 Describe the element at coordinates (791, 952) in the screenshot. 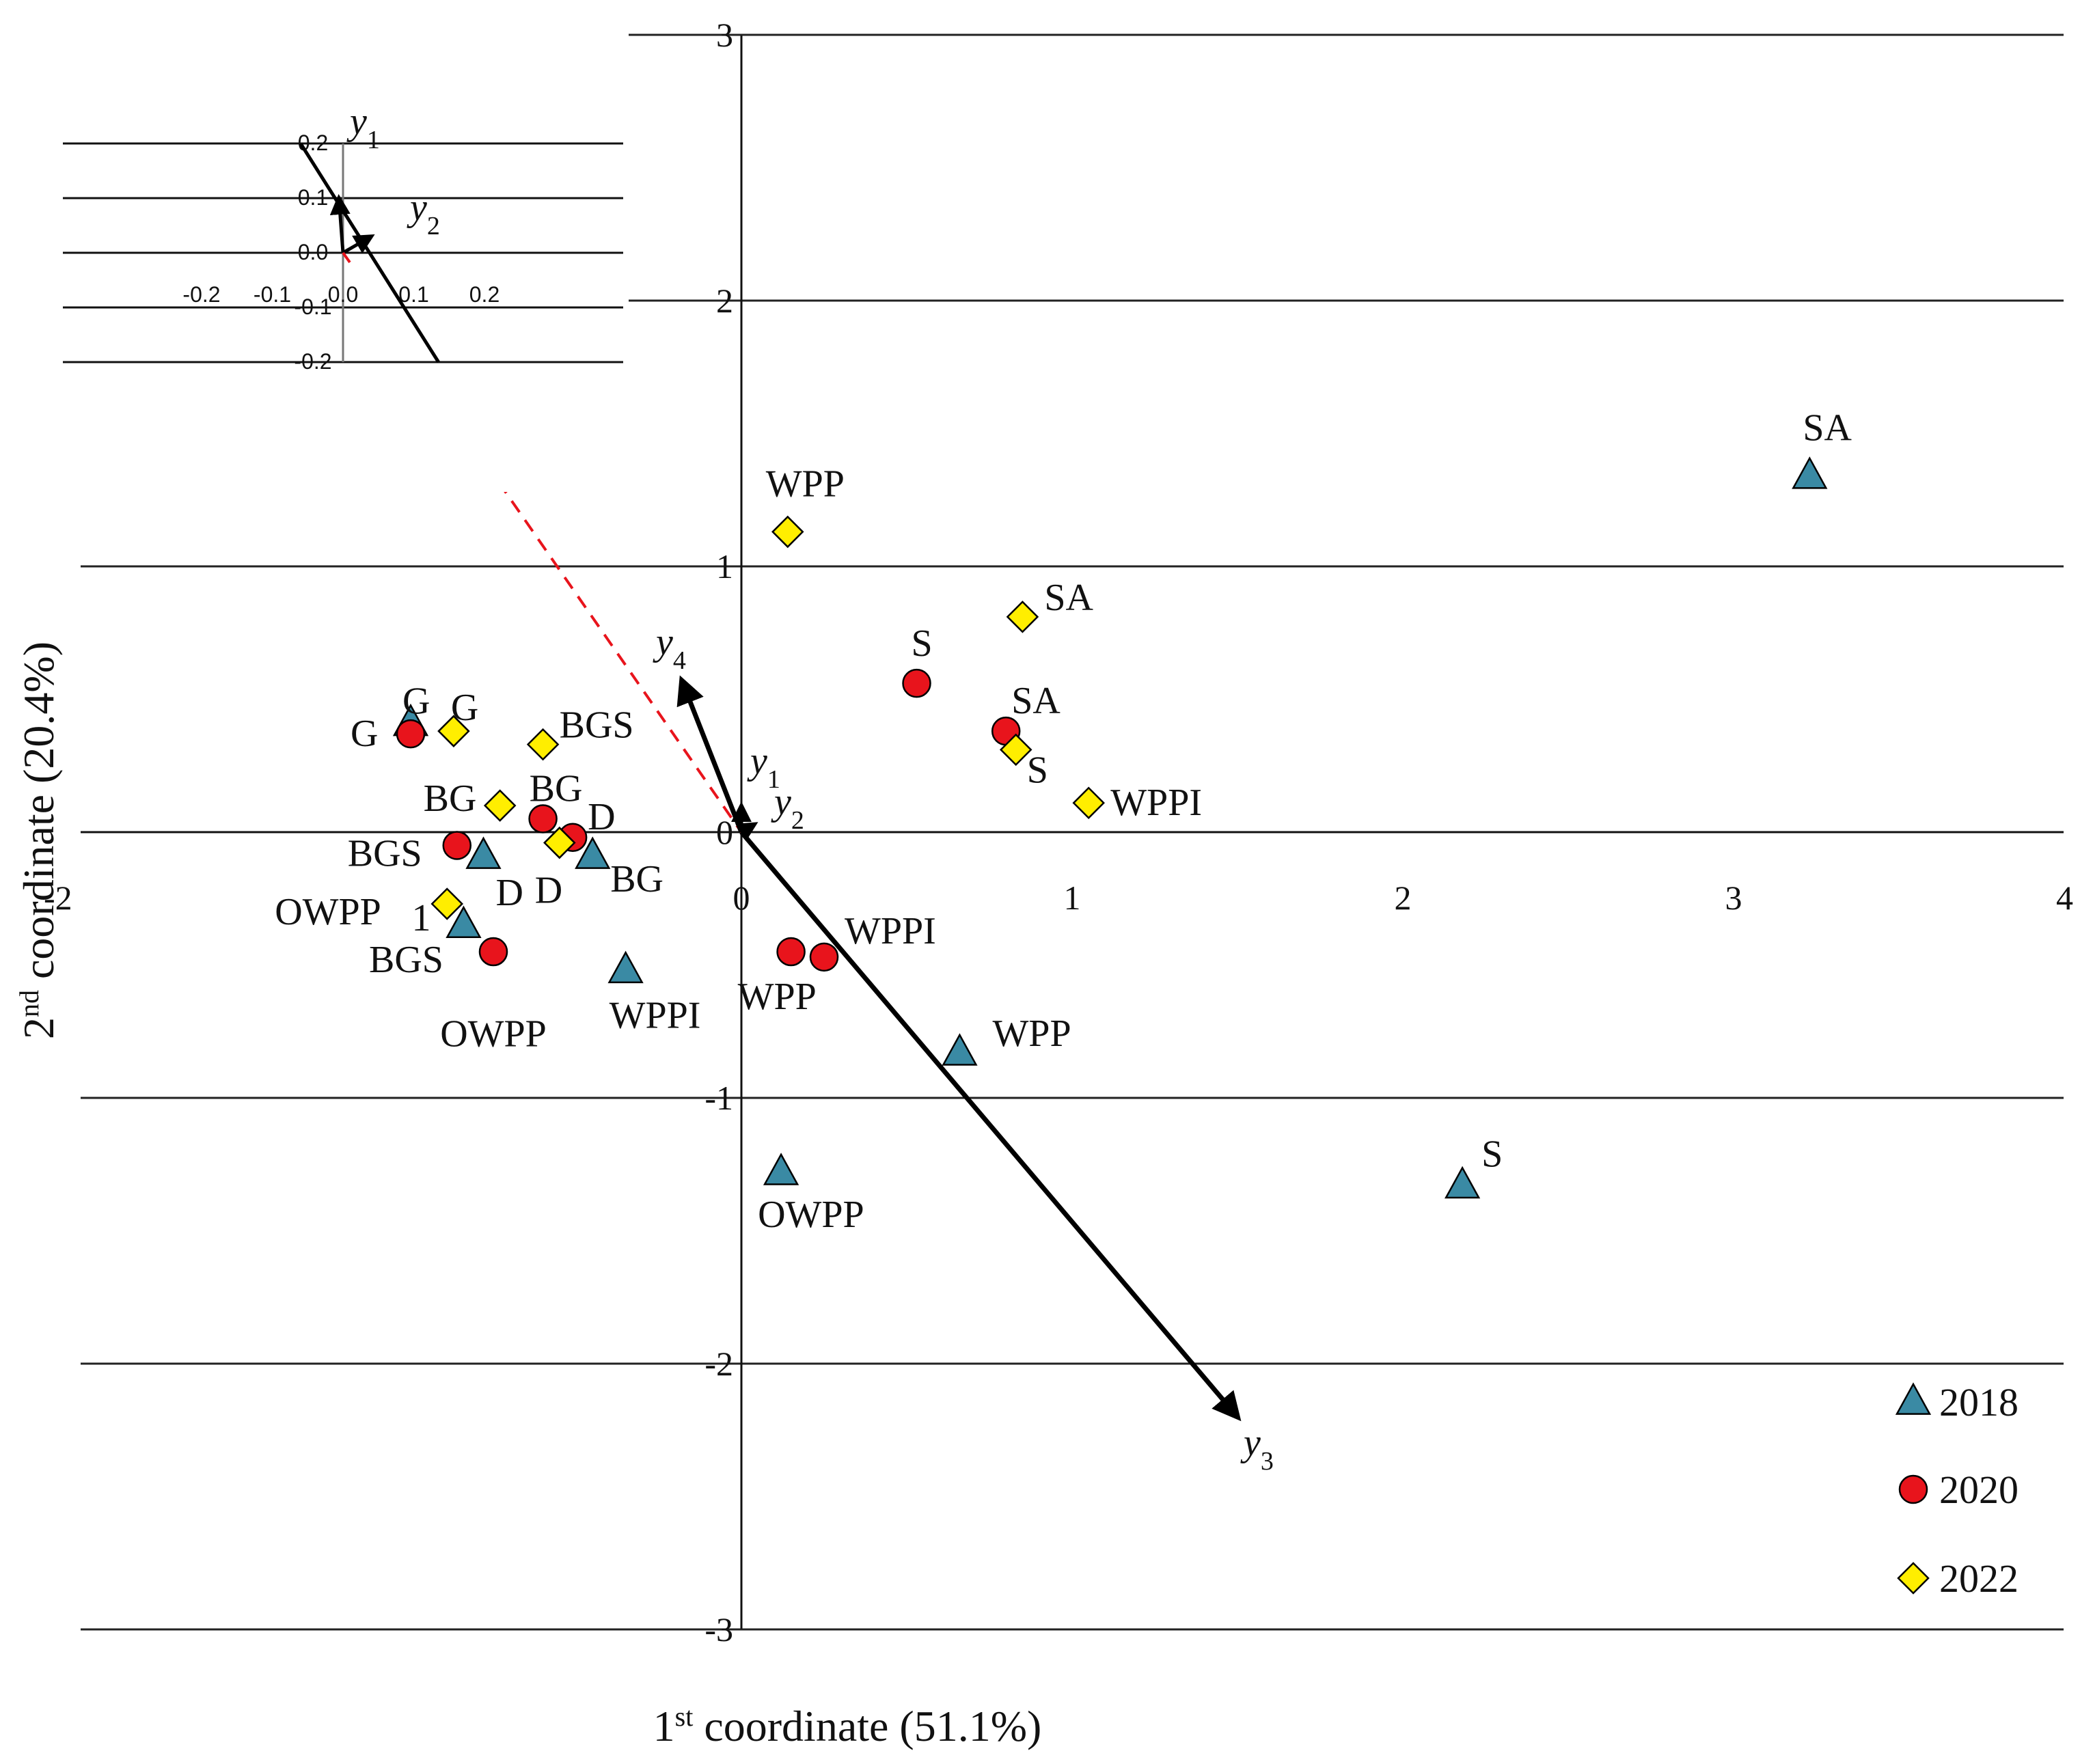

I see `point-2020-wpp` at that location.